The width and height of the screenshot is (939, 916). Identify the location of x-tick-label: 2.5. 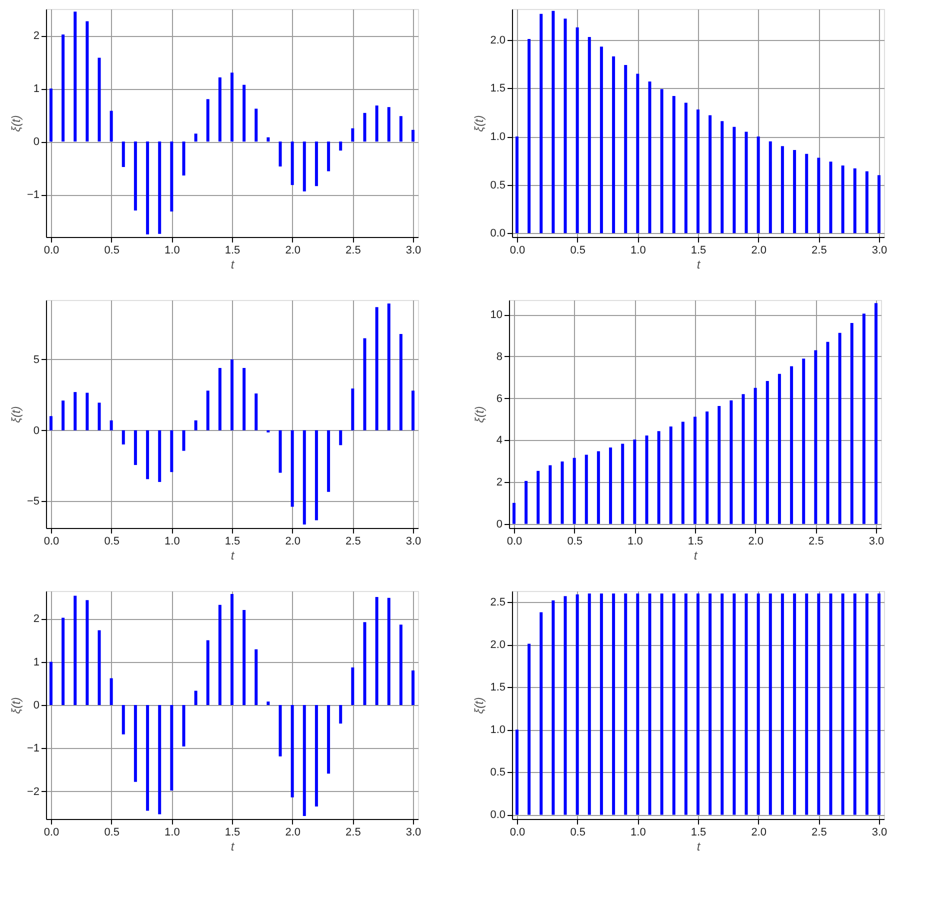
(819, 832).